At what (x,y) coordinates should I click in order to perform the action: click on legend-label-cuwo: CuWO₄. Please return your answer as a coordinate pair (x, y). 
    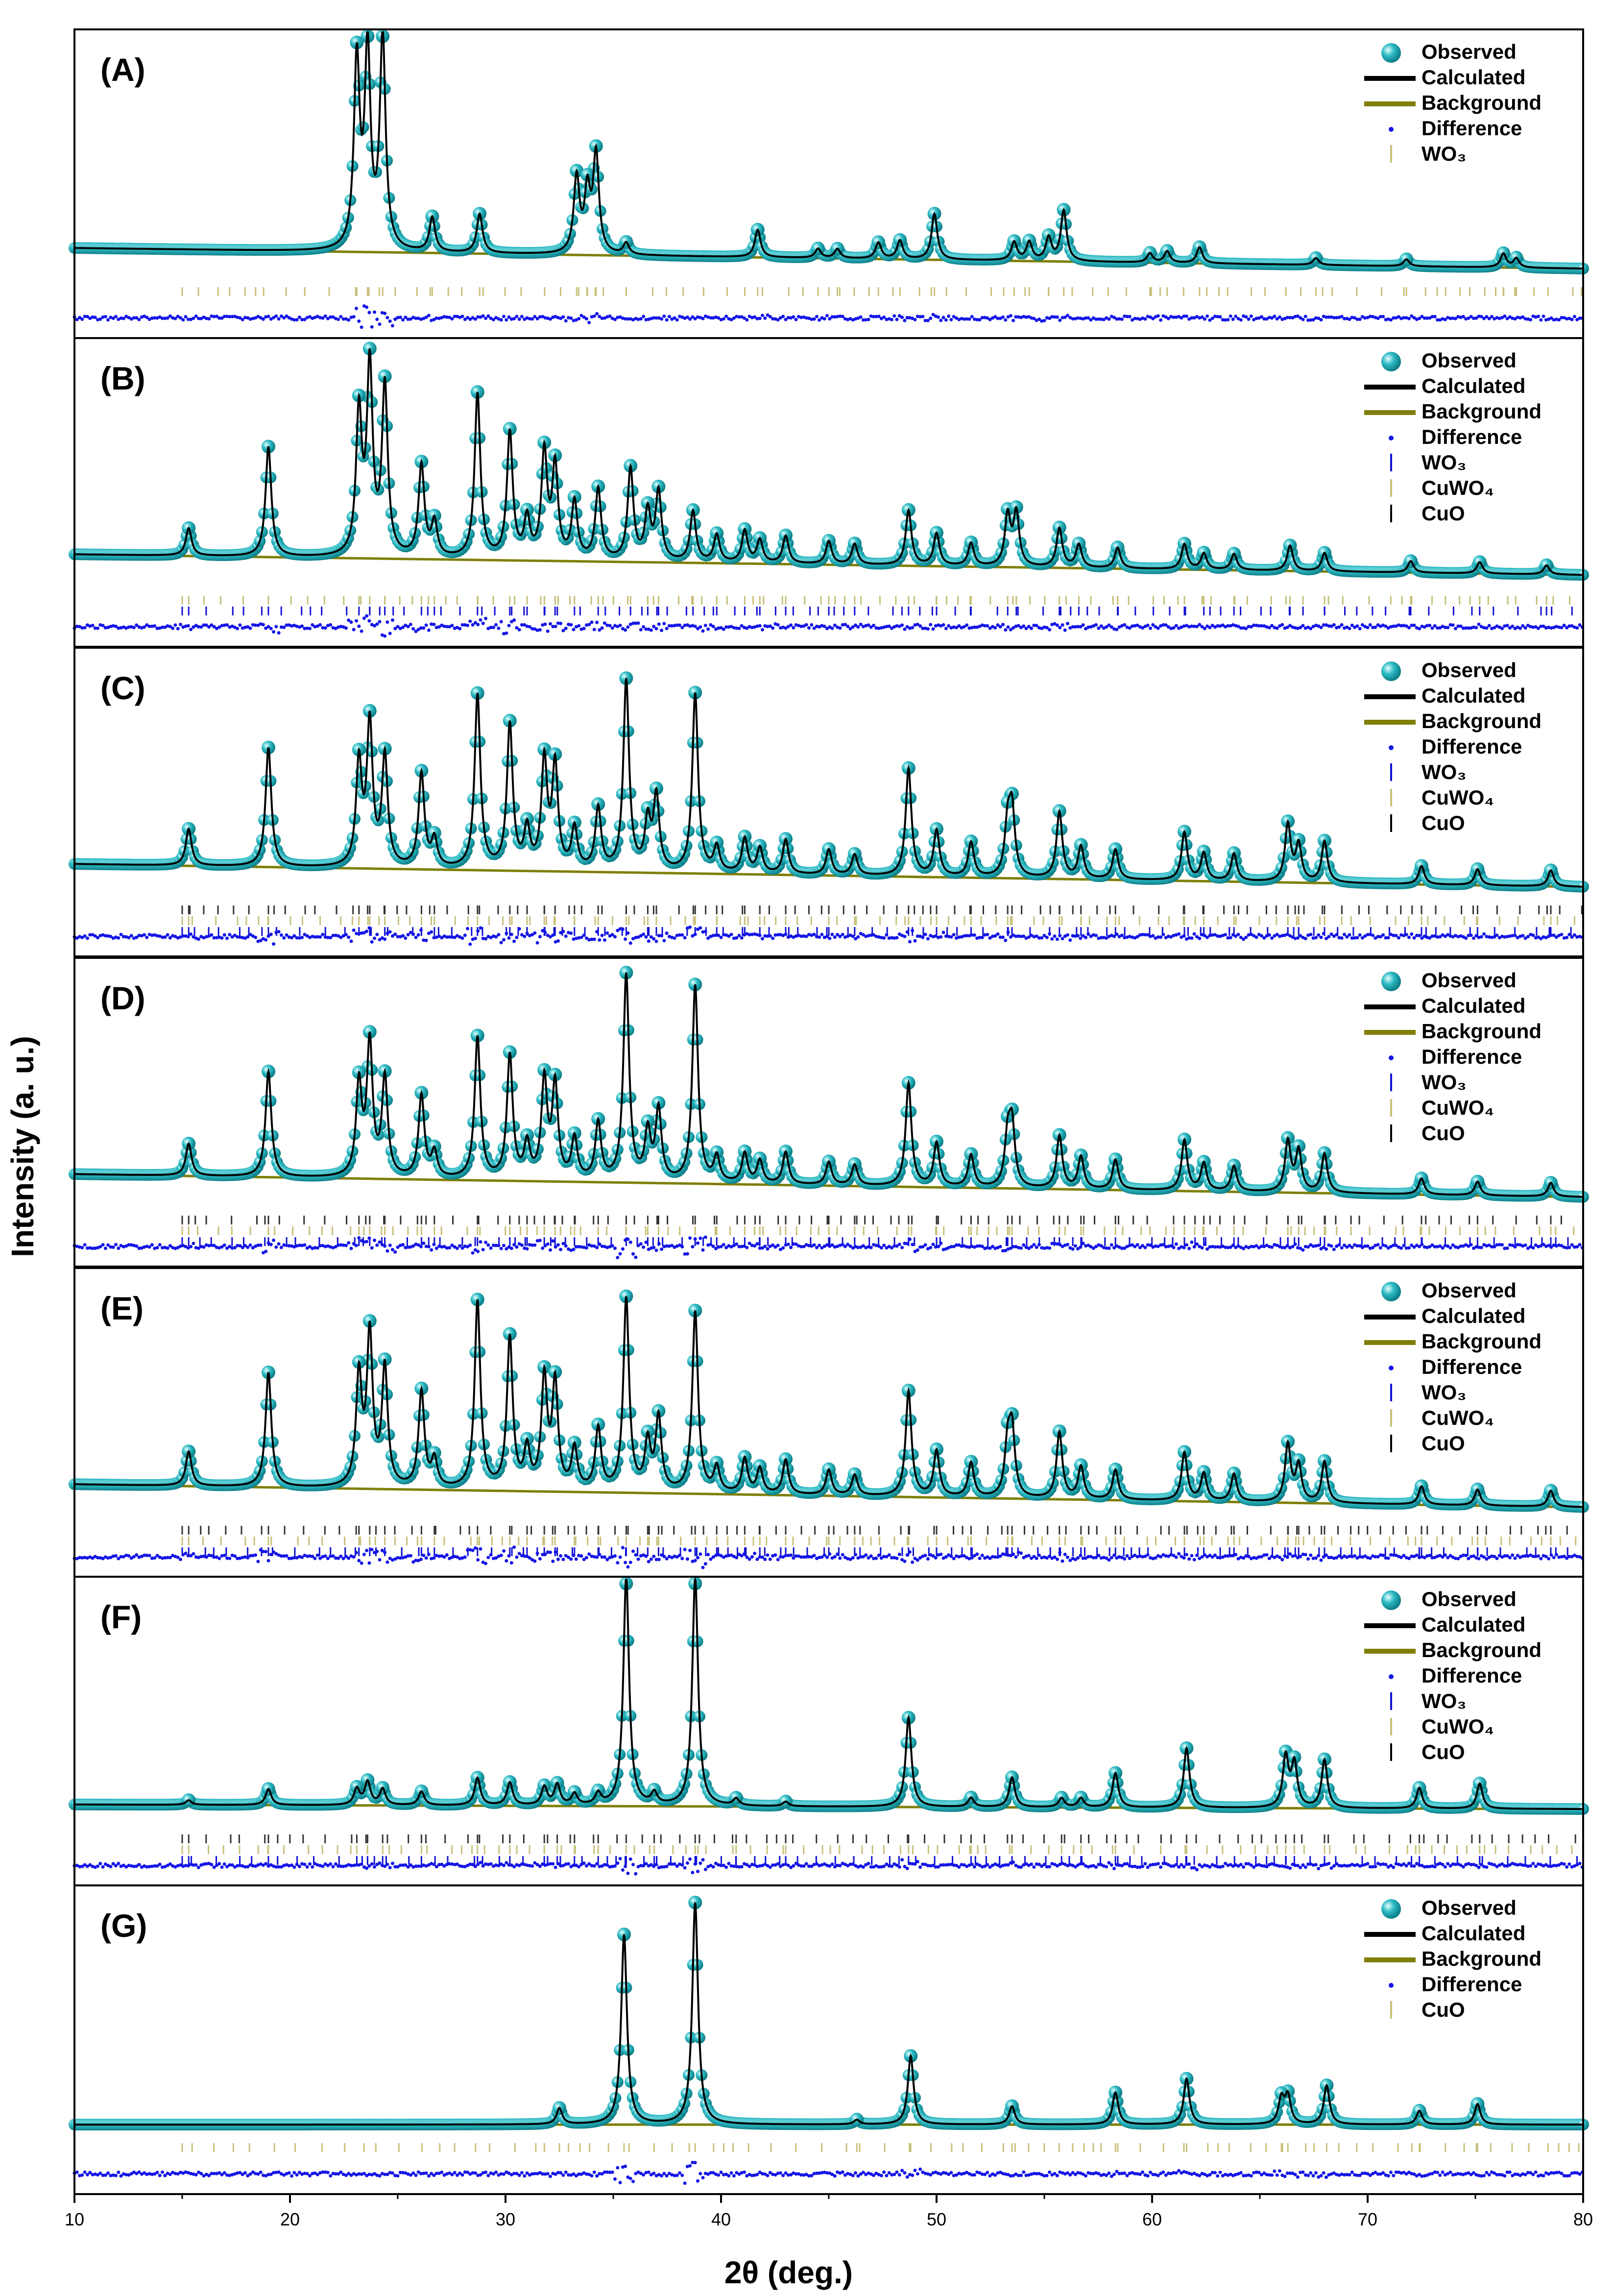
    Looking at the image, I should click on (1457, 487).